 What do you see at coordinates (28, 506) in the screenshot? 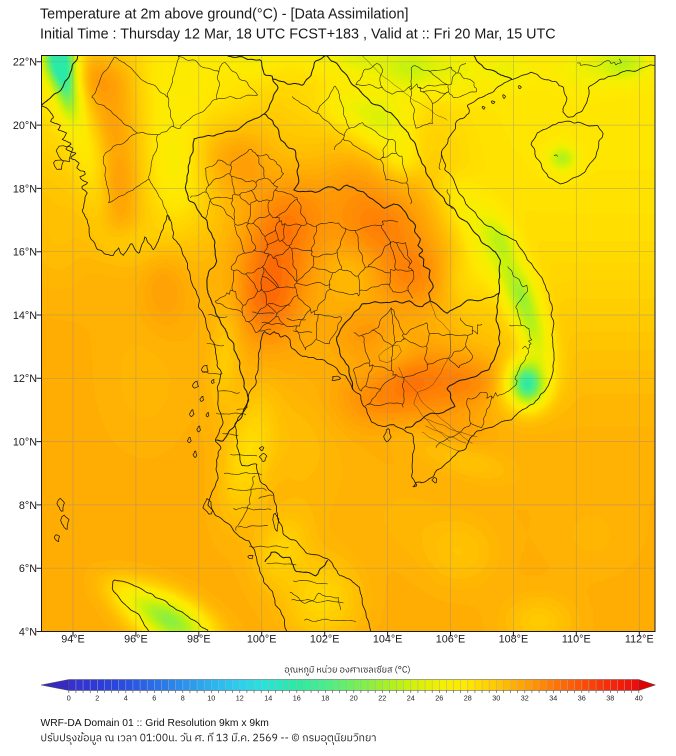
I see `svg-text: 8°N` at bounding box center [28, 506].